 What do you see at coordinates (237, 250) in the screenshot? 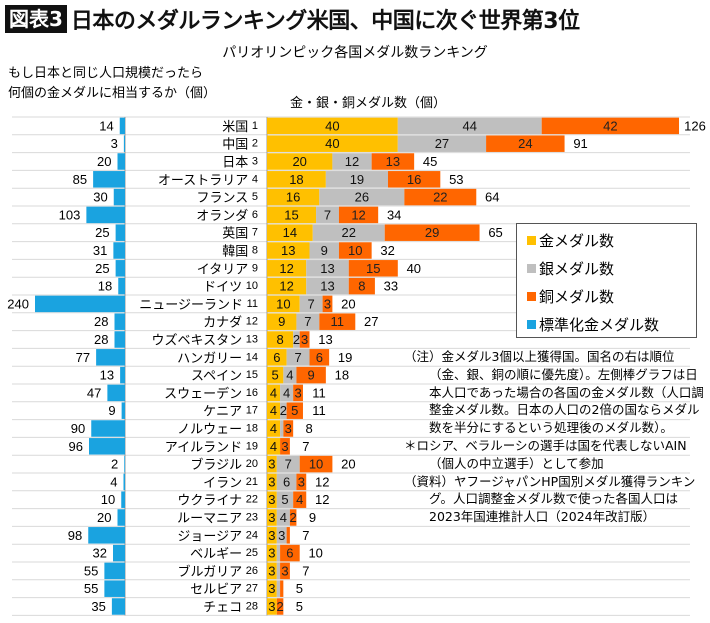
I see `country-name: 韓国` at bounding box center [237, 250].